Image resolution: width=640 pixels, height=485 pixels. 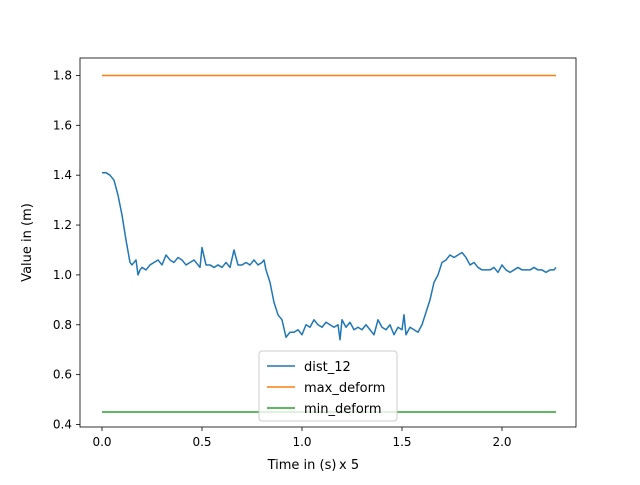 What do you see at coordinates (62, 125) in the screenshot?
I see `y-tick-label: 1.6` at bounding box center [62, 125].